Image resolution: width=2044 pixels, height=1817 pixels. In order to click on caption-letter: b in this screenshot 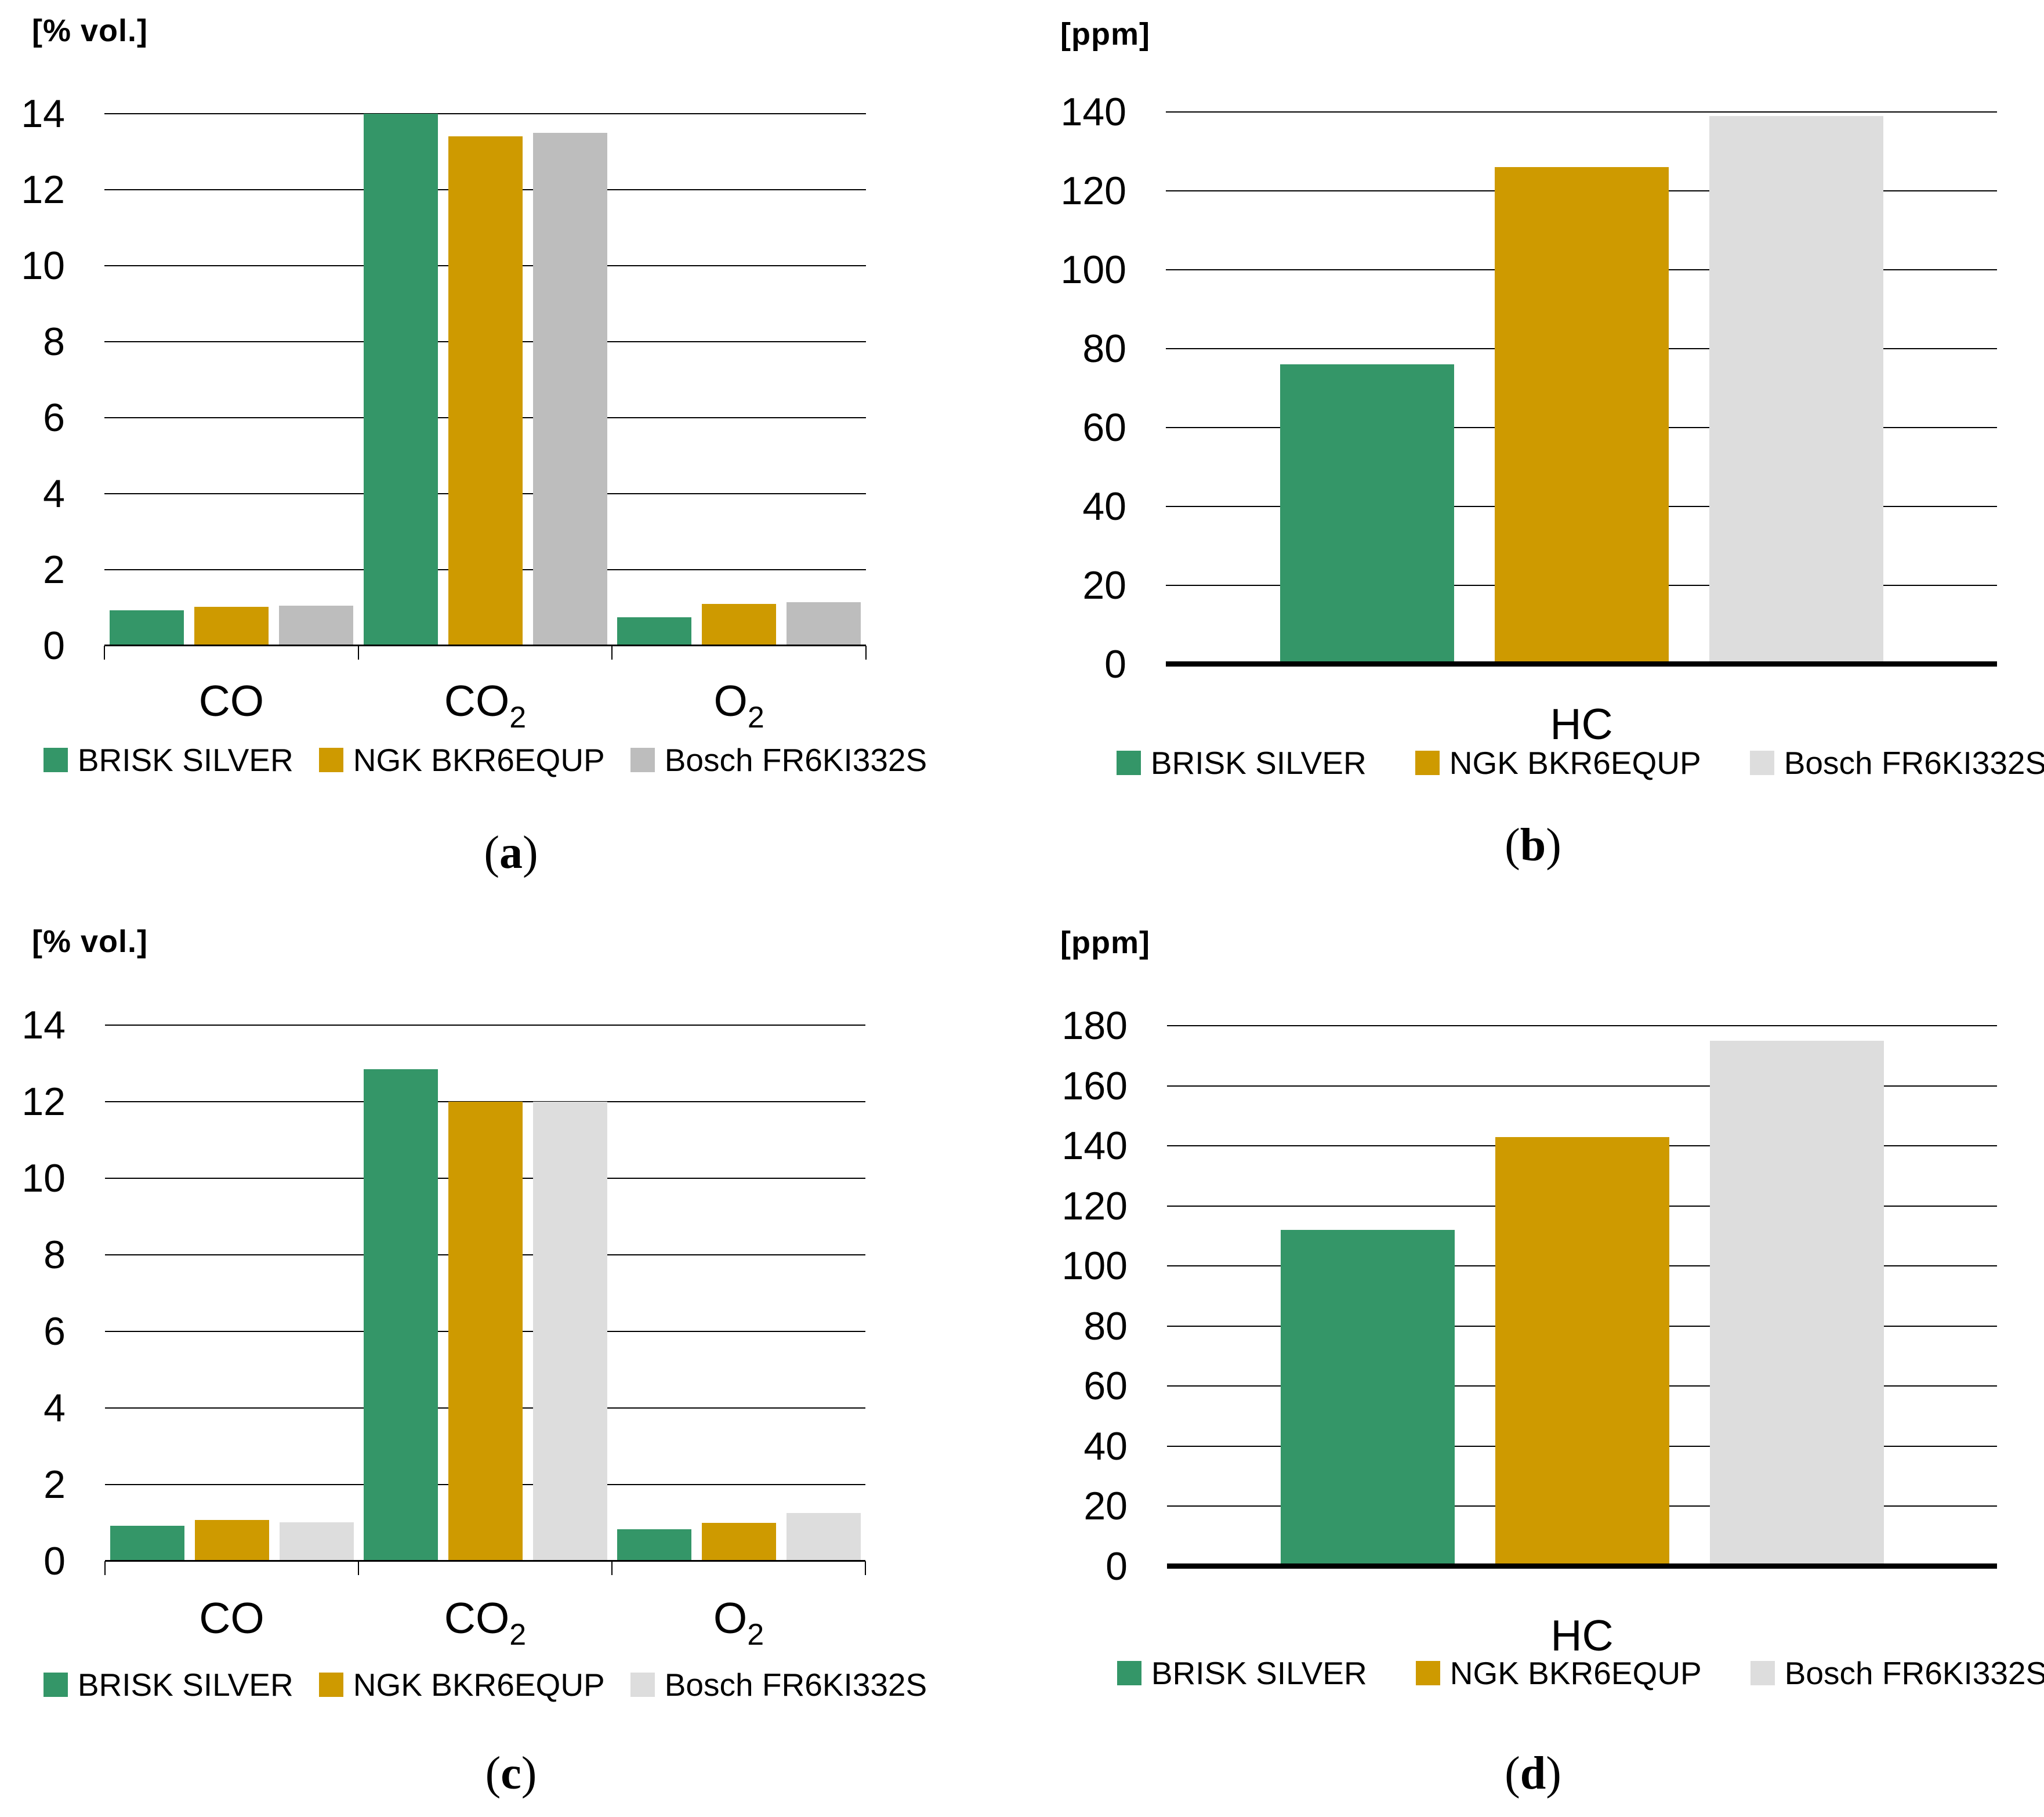, I will do `click(1533, 845)`.